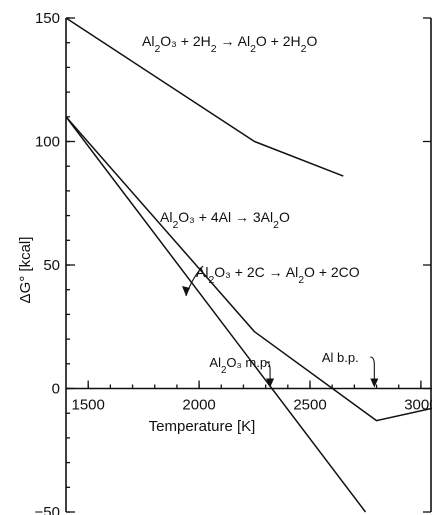  Describe the element at coordinates (340, 357) in the screenshot. I see `annotation-label-1: Al b.p.` at that location.